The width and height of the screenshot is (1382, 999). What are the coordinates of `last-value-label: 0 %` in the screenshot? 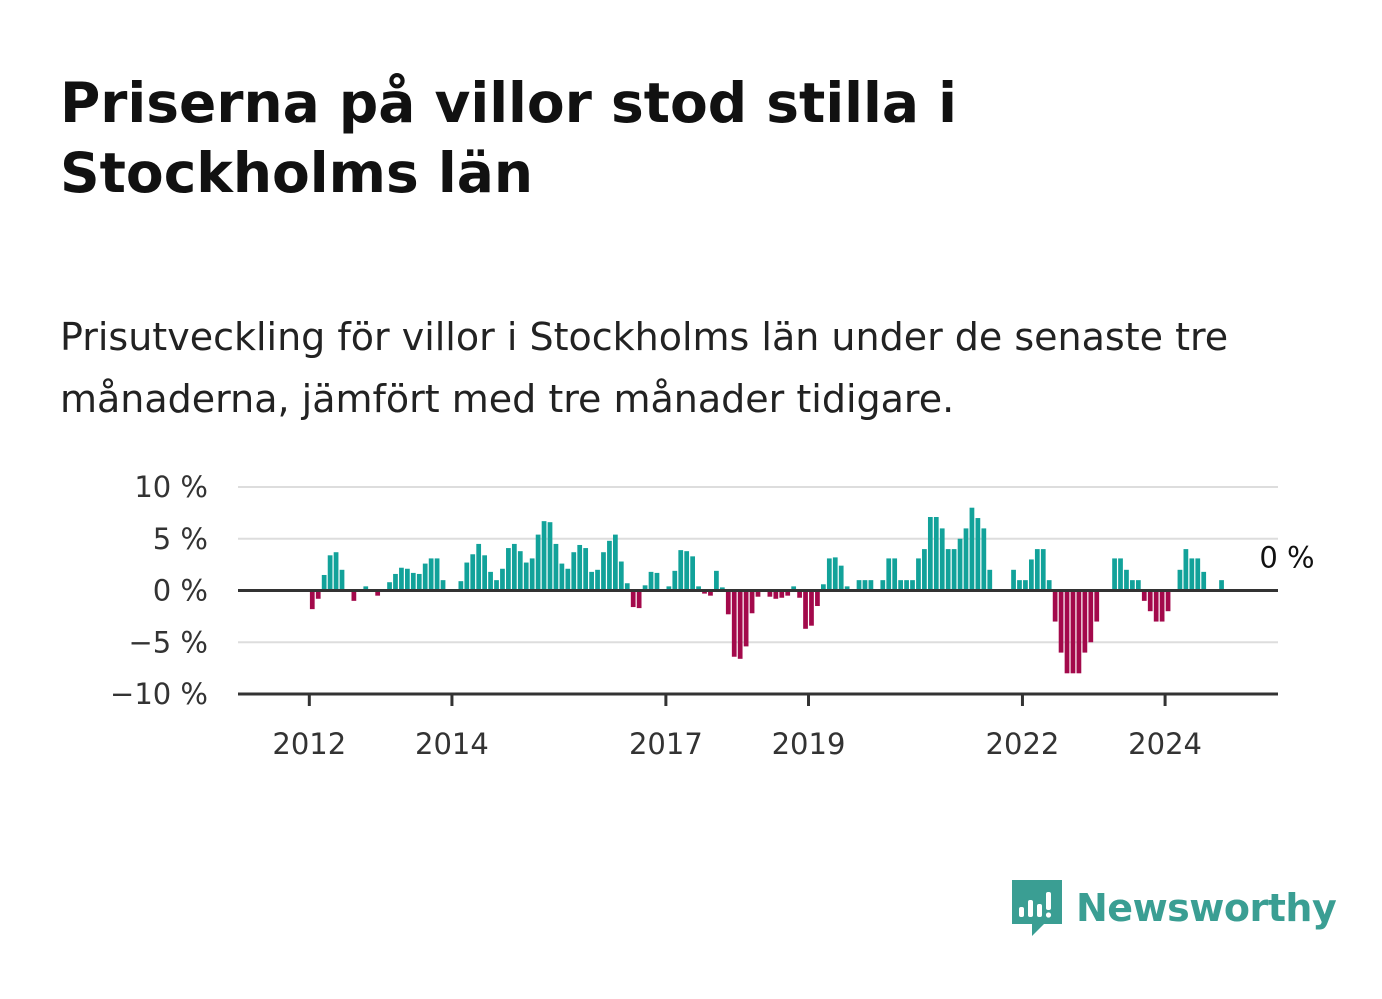 It's located at (1286, 558).